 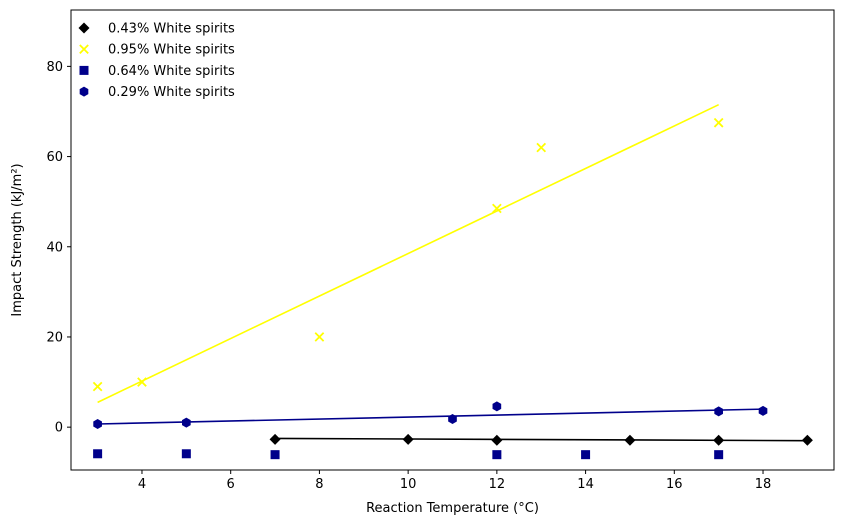 What do you see at coordinates (17, 239) in the screenshot?
I see `y-axis-label: Impact Strength (kJ/m²)` at bounding box center [17, 239].